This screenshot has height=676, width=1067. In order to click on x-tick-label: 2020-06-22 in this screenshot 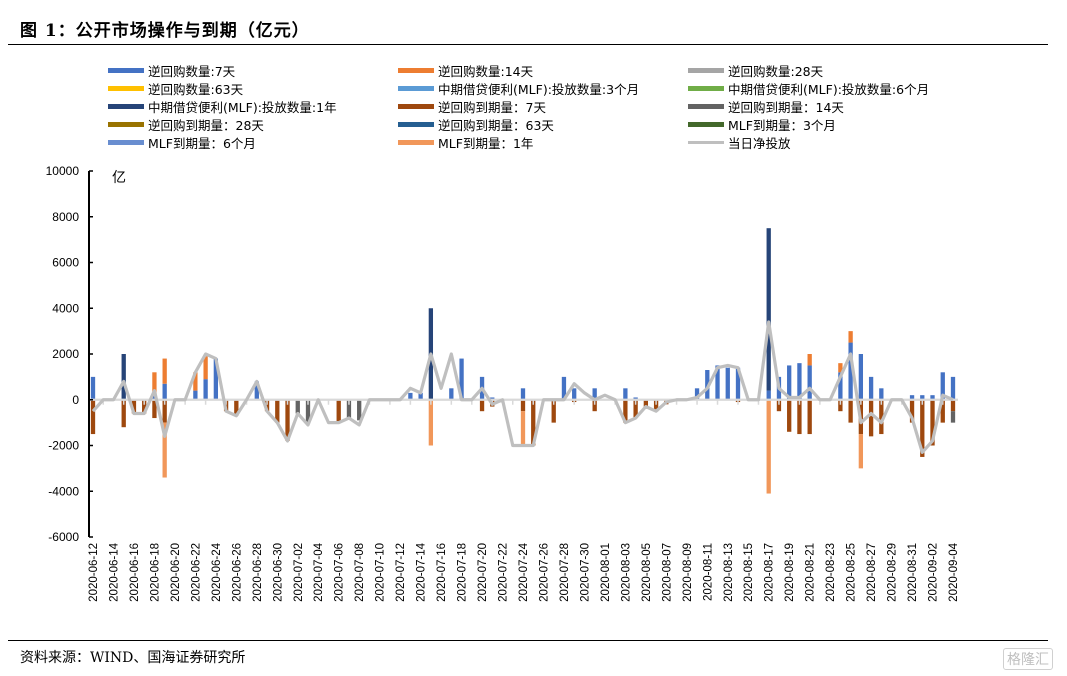, I will do `click(196, 572)`.